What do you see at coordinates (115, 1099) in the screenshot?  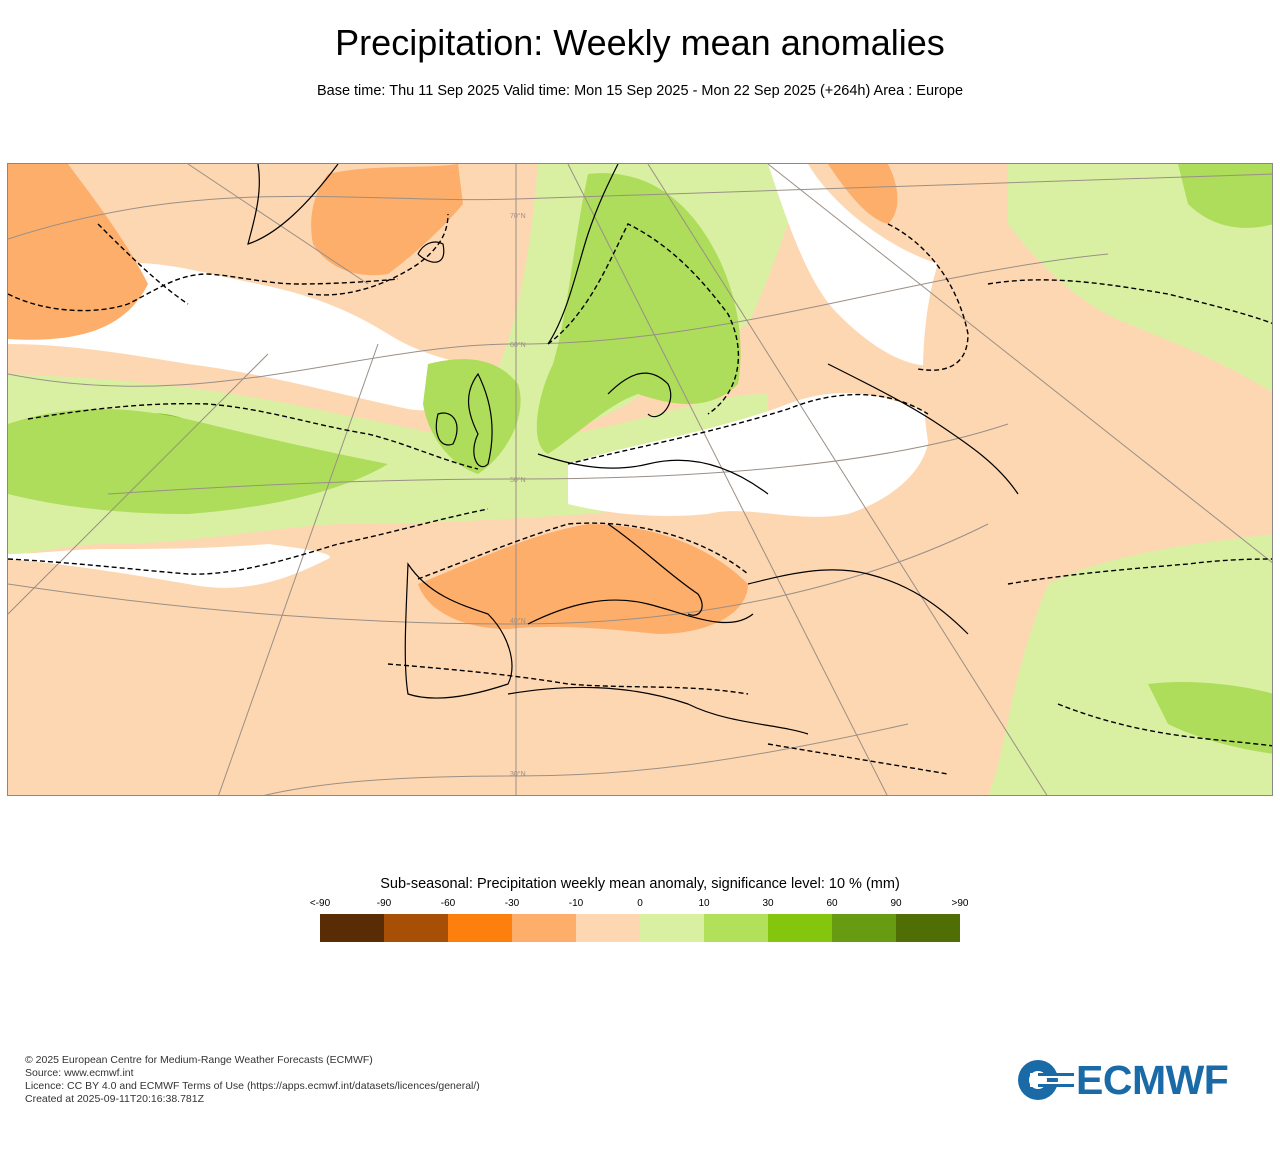 I see `footer-created: Created at 2025-09-11T20:16:38.781Z` at bounding box center [115, 1099].